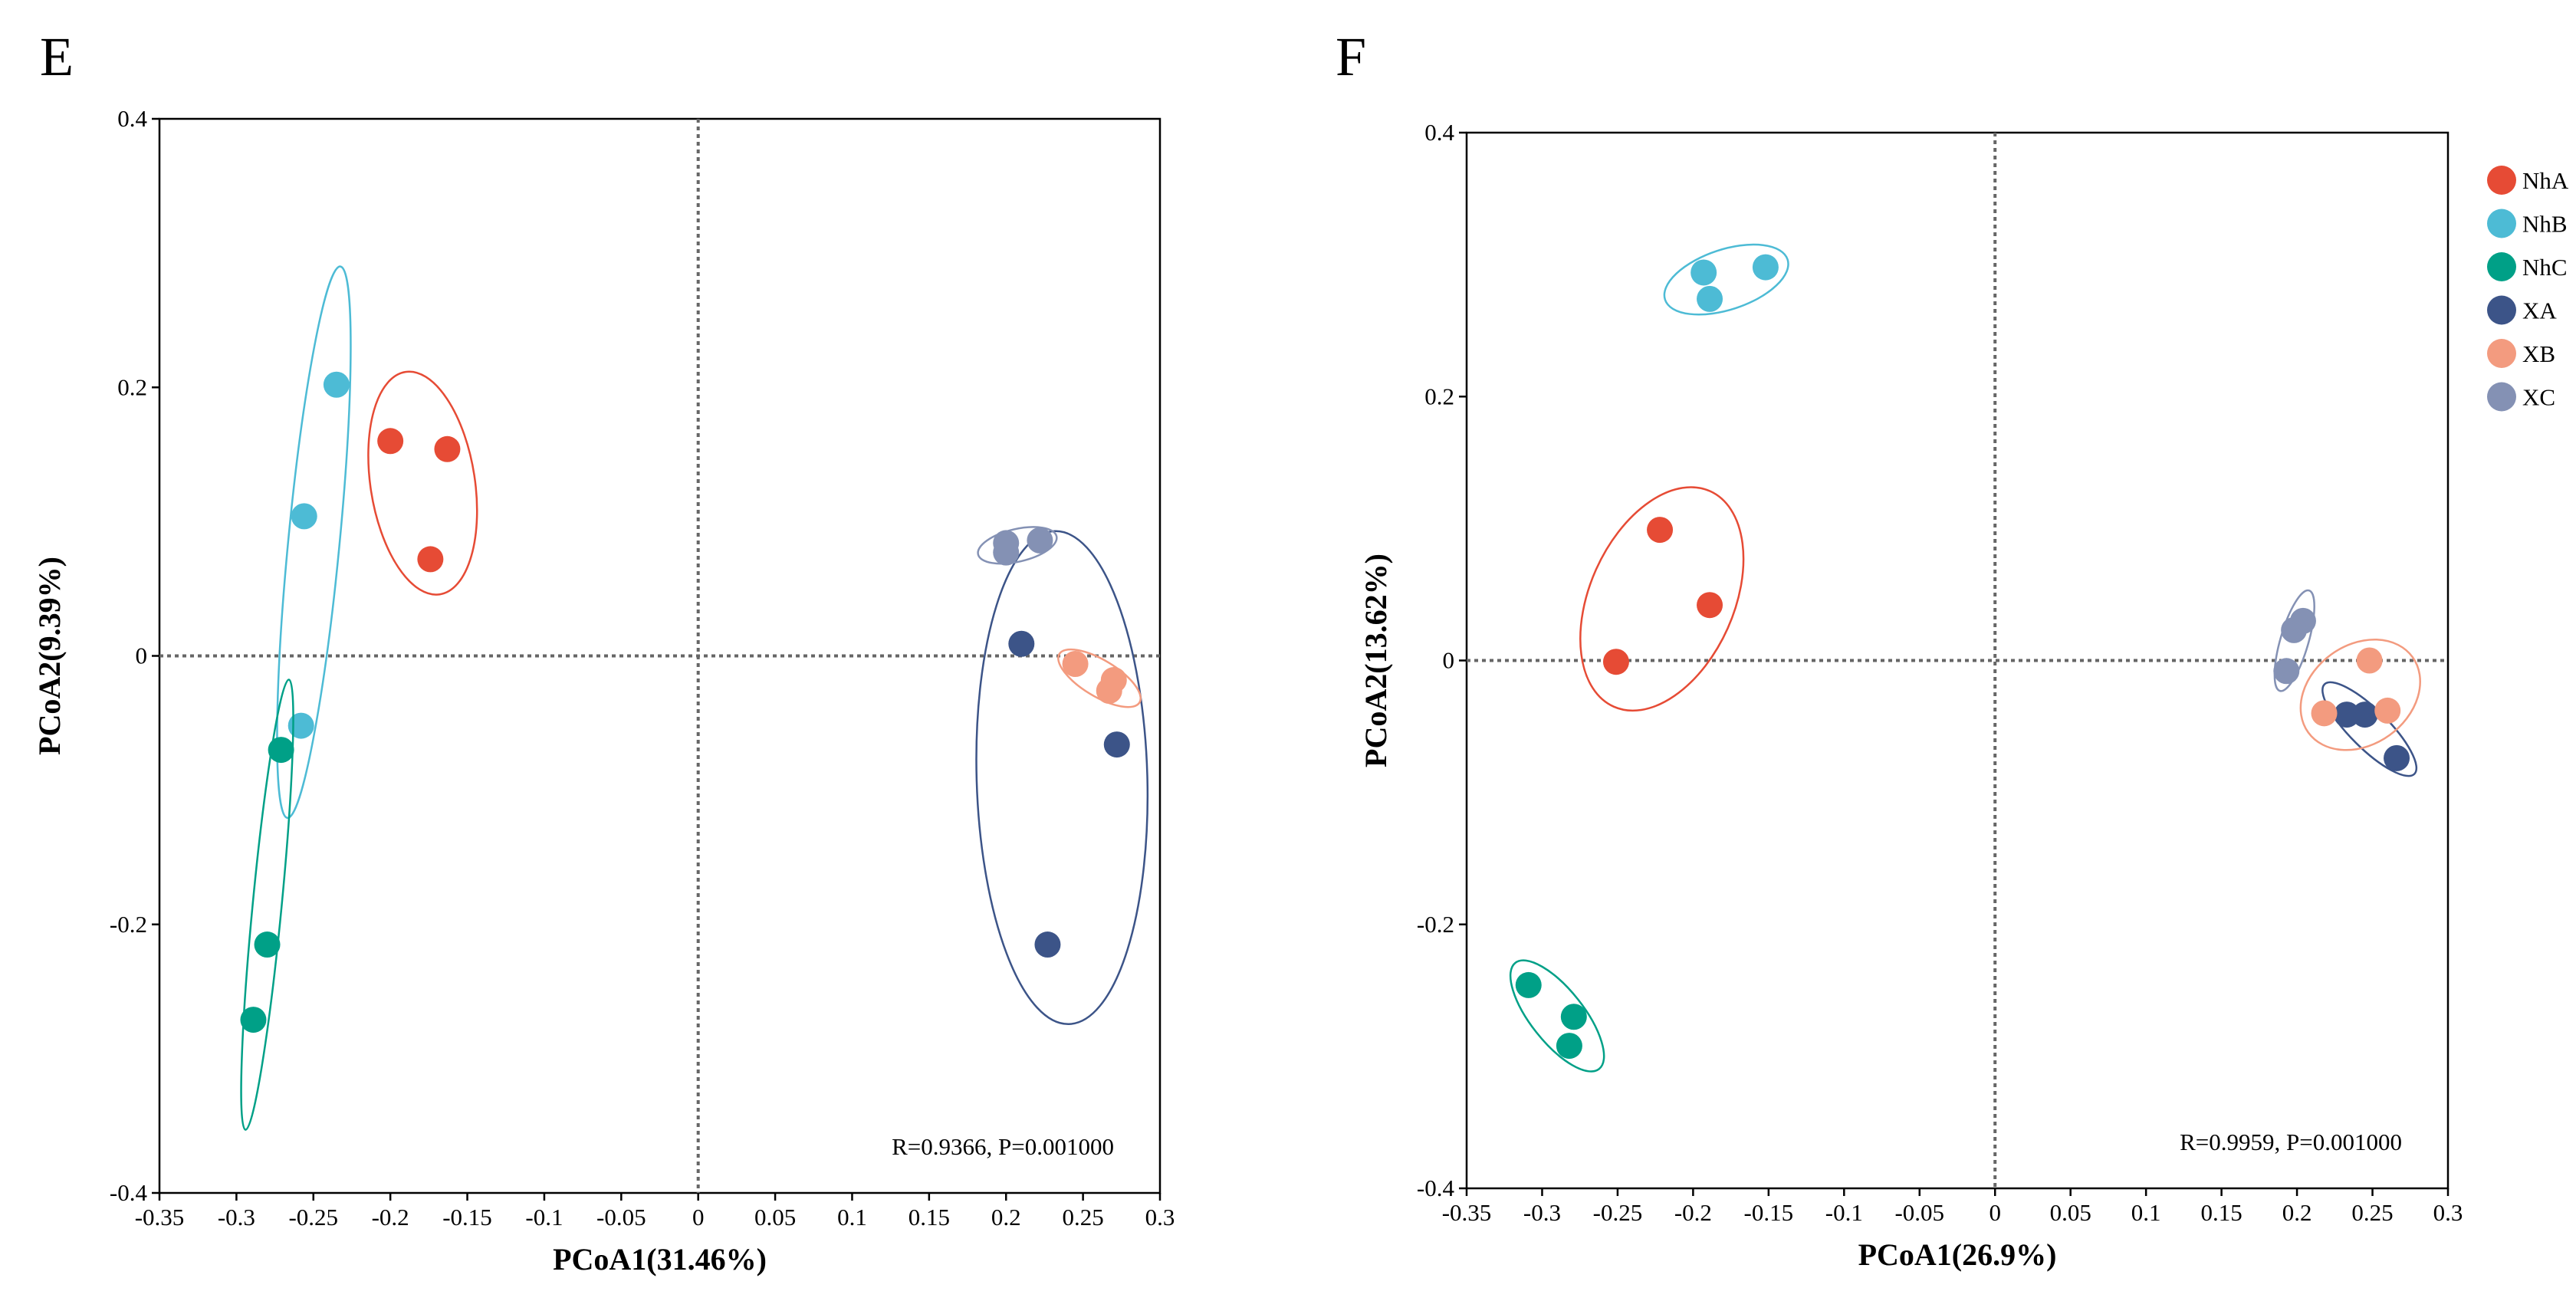 This screenshot has width=2576, height=1311. Describe the element at coordinates (1003, 1147) in the screenshot. I see `statistics-annotation: R=0.9366, P=0.001000` at that location.